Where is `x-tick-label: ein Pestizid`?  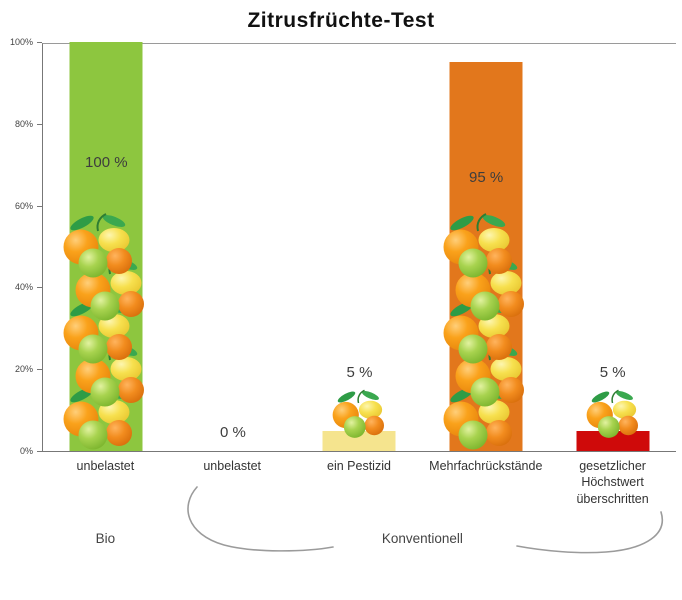 x-tick-label: ein Pestizid is located at coordinates (359, 482).